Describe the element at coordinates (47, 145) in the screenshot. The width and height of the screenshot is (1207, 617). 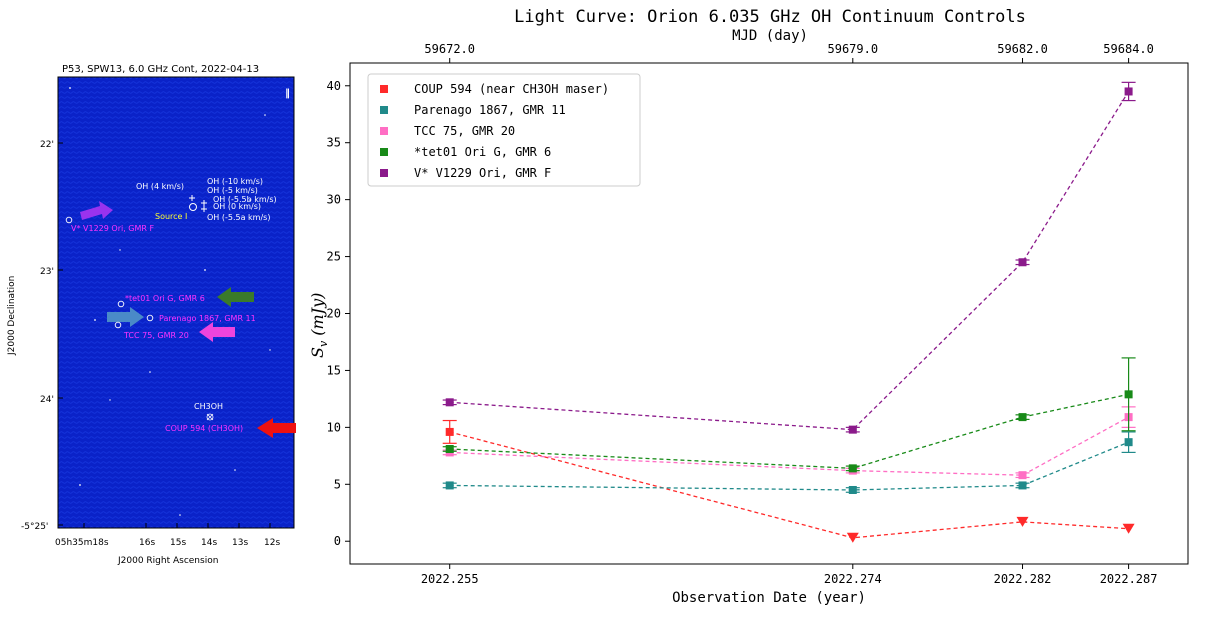
I see `dec-tick-1: 22'` at that location.